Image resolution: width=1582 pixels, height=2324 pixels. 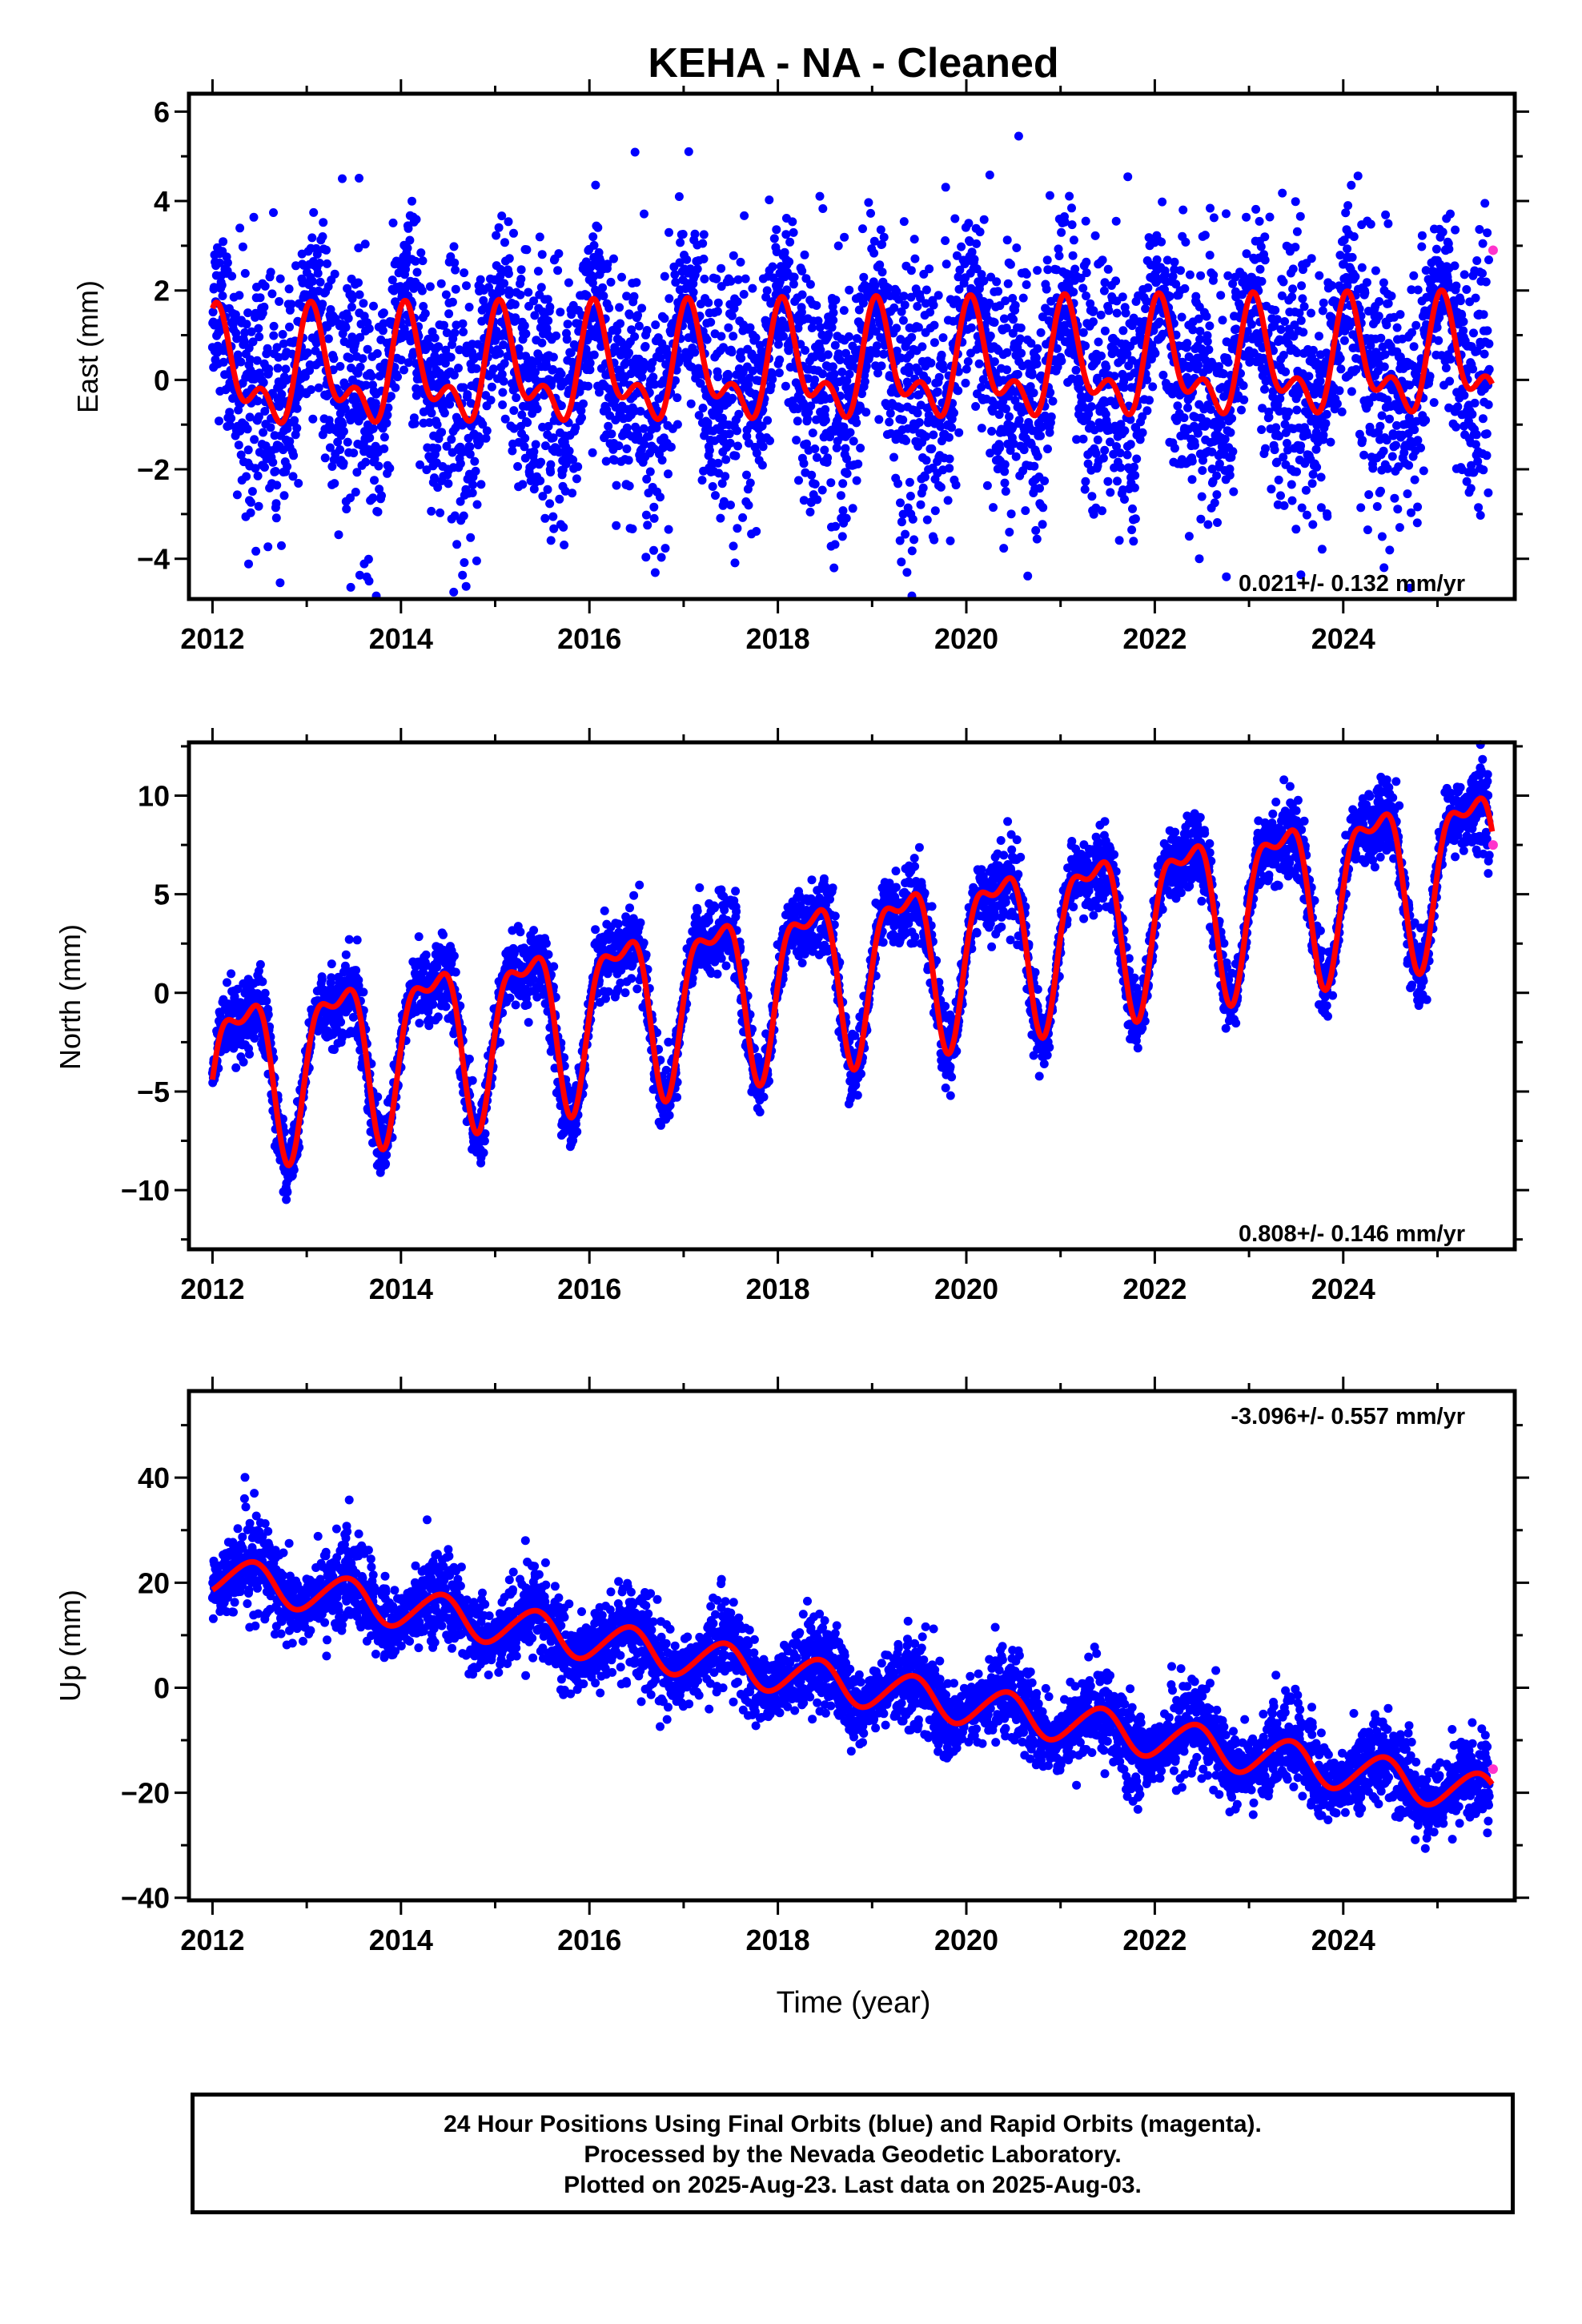 I want to click on east-y-tick-label: −2, so click(x=154, y=470).